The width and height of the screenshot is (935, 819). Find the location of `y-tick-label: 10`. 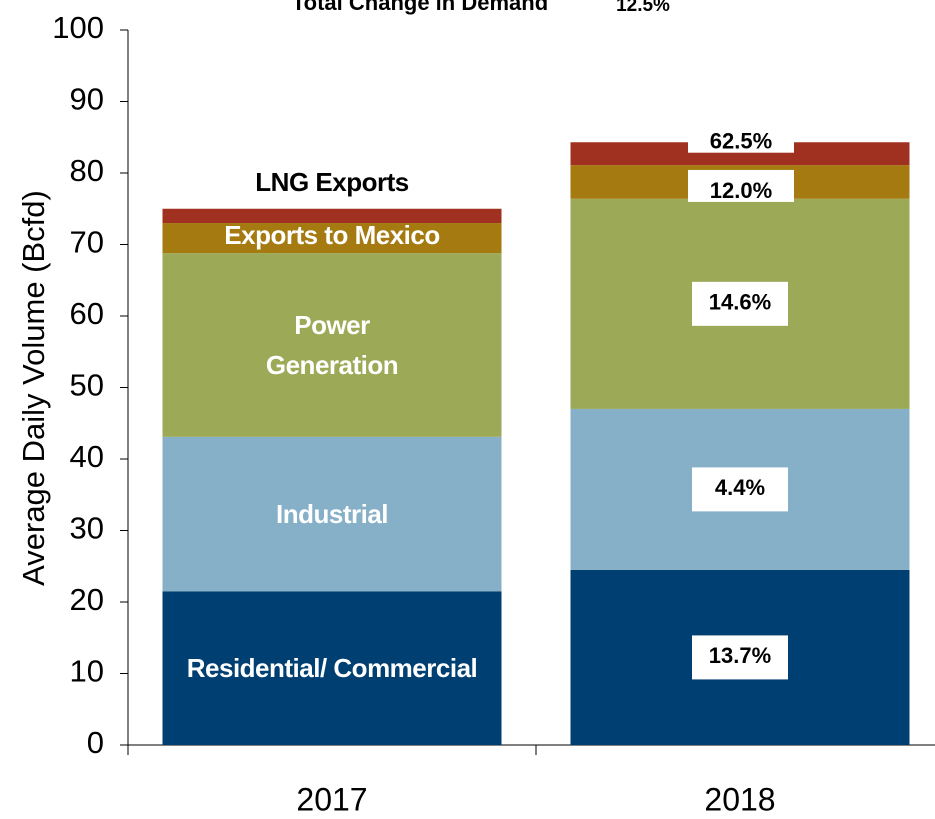

y-tick-label: 10 is located at coordinates (87, 671).